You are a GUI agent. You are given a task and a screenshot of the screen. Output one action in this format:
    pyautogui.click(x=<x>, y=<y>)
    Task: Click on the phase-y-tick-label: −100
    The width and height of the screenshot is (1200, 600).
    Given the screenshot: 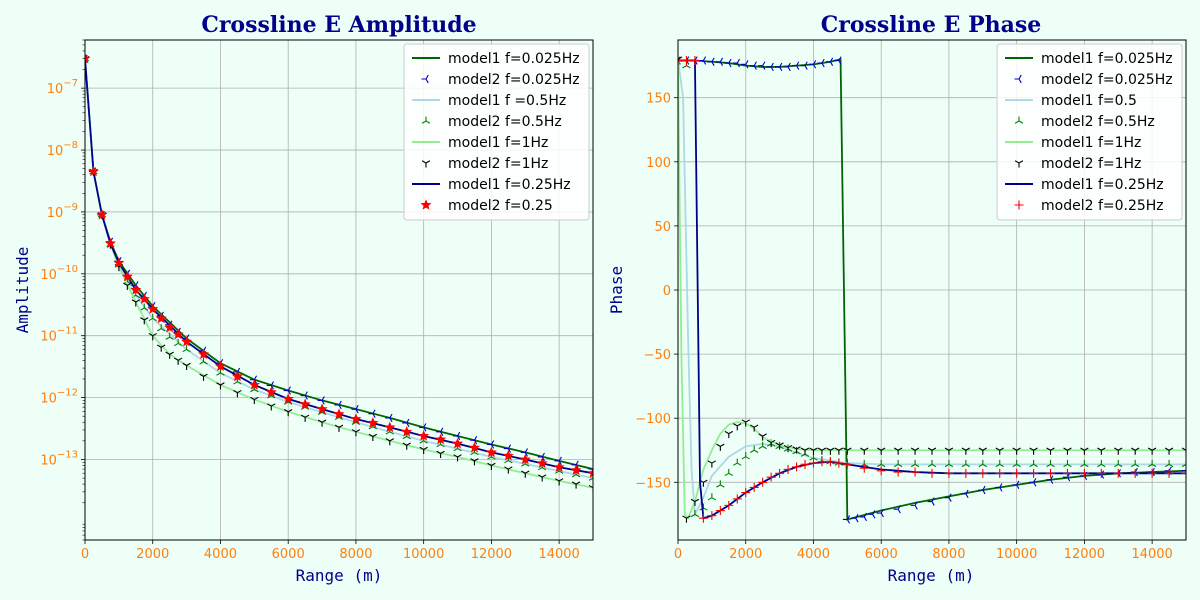 What is the action you would take?
    pyautogui.click(x=653, y=419)
    